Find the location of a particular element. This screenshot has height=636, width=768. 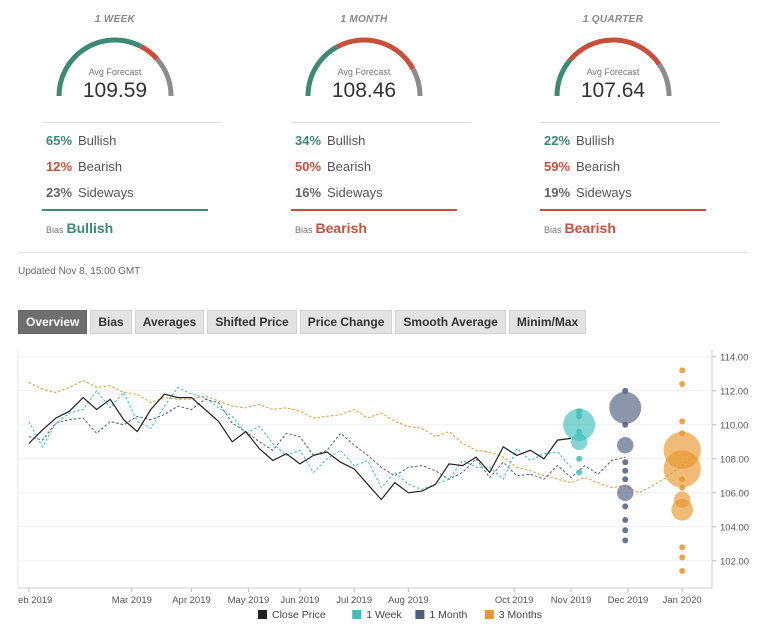

bullish-row: 34% Bullish is located at coordinates (330, 140).